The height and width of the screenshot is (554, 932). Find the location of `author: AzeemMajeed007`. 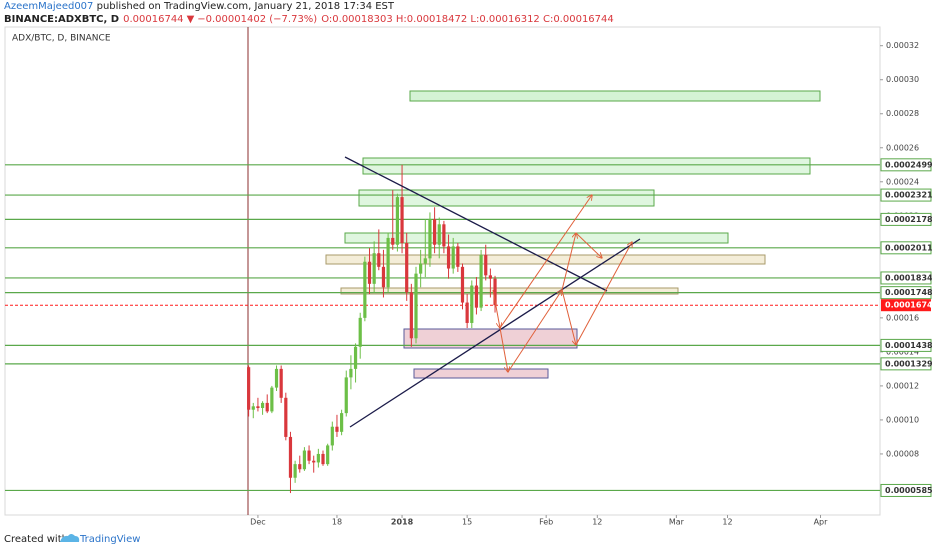

author: AzeemMajeed007 is located at coordinates (48, 6).